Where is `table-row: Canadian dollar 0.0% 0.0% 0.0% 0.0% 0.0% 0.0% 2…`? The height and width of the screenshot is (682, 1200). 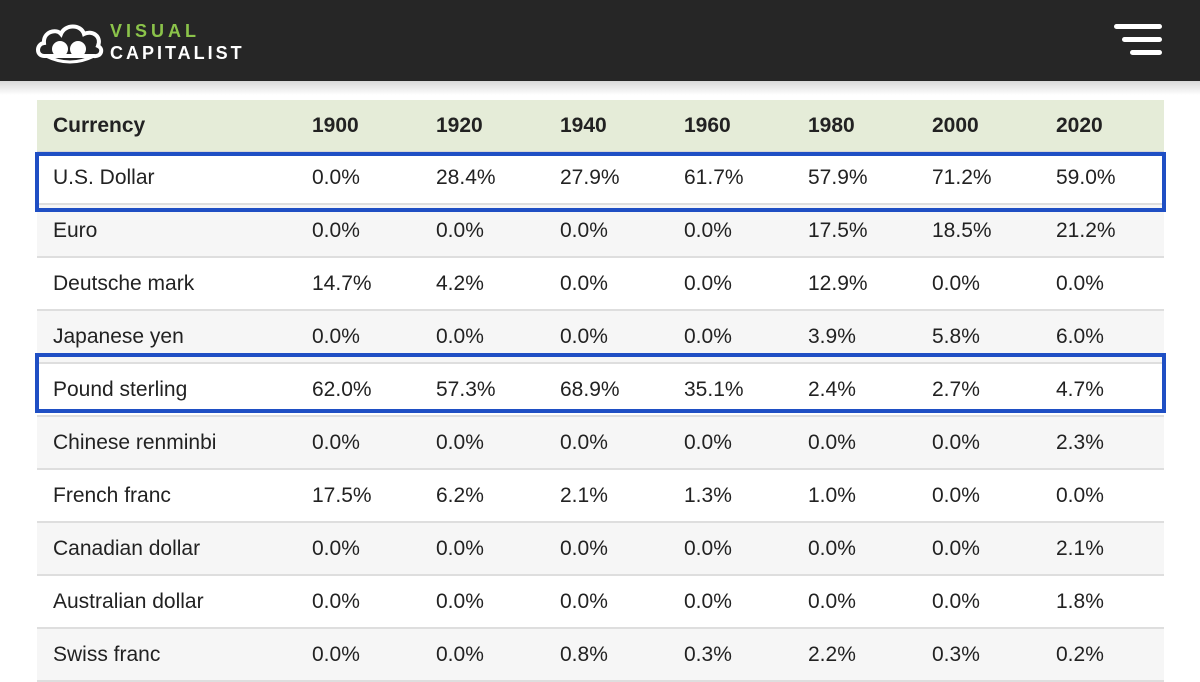 table-row: Canadian dollar 0.0% 0.0% 0.0% 0.0% 0.0% 0.0% 2… is located at coordinates (600, 549).